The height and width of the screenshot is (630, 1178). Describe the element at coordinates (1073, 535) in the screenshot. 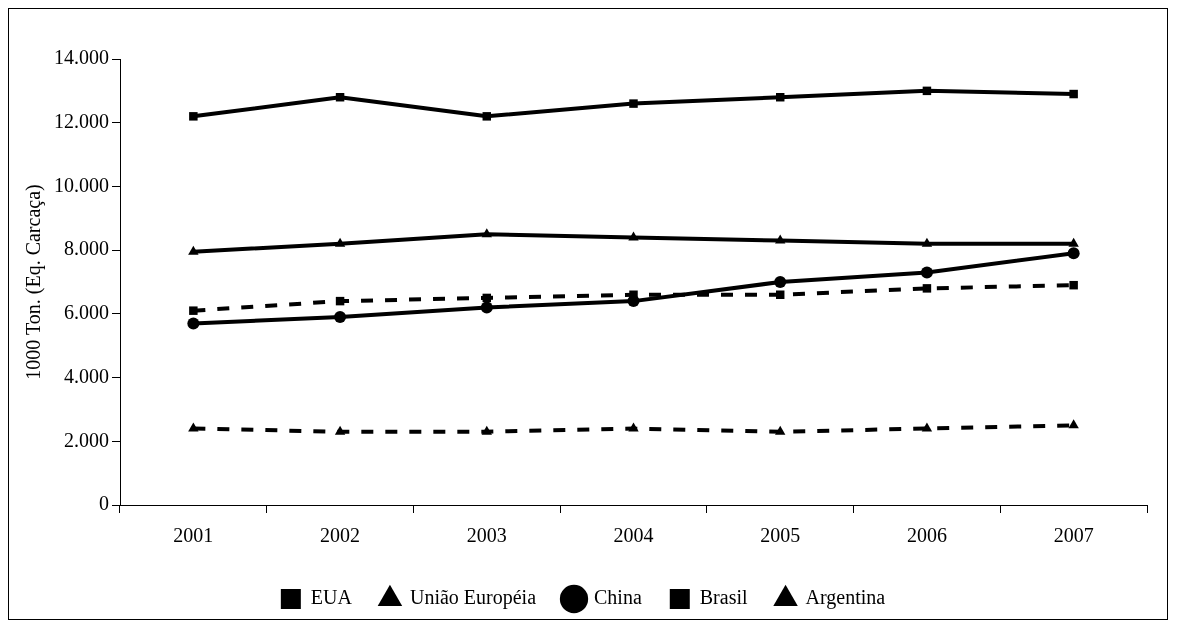

I see `x-tick-label: 2007` at that location.